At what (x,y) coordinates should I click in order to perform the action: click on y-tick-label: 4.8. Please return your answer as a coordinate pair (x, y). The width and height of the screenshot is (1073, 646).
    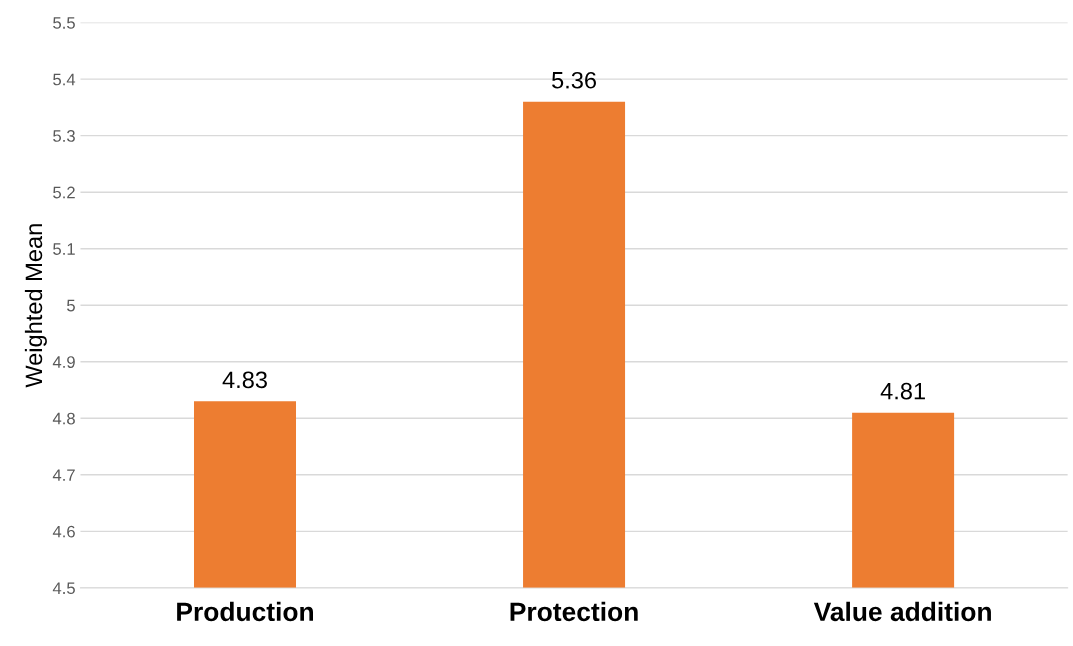
    Looking at the image, I should click on (63, 418).